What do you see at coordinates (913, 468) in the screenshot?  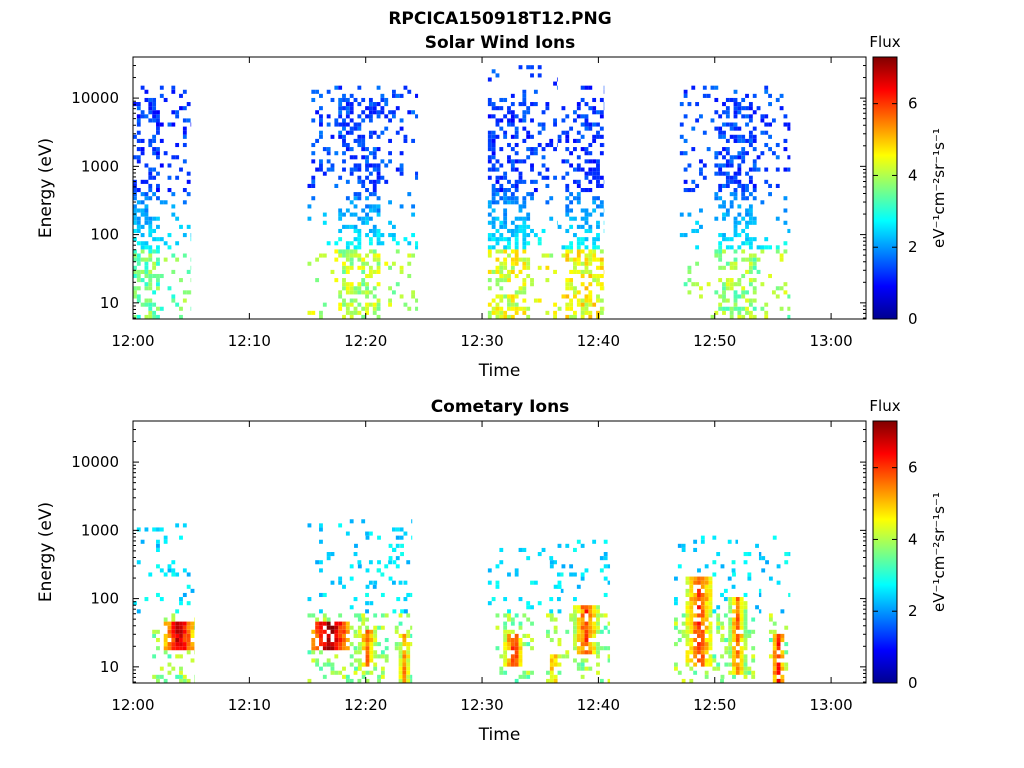 I see `colorbar-tick-label: 6` at bounding box center [913, 468].